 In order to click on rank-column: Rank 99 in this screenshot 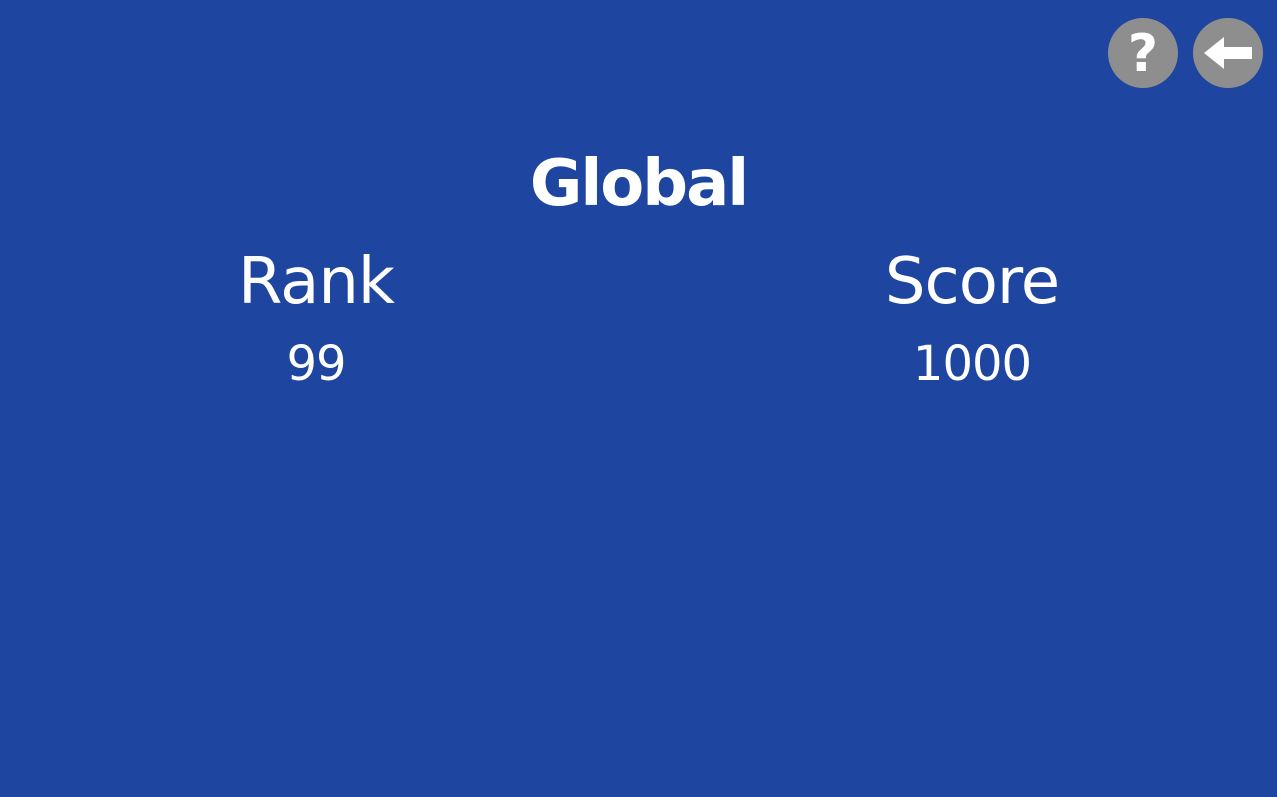, I will do `click(316, 319)`.